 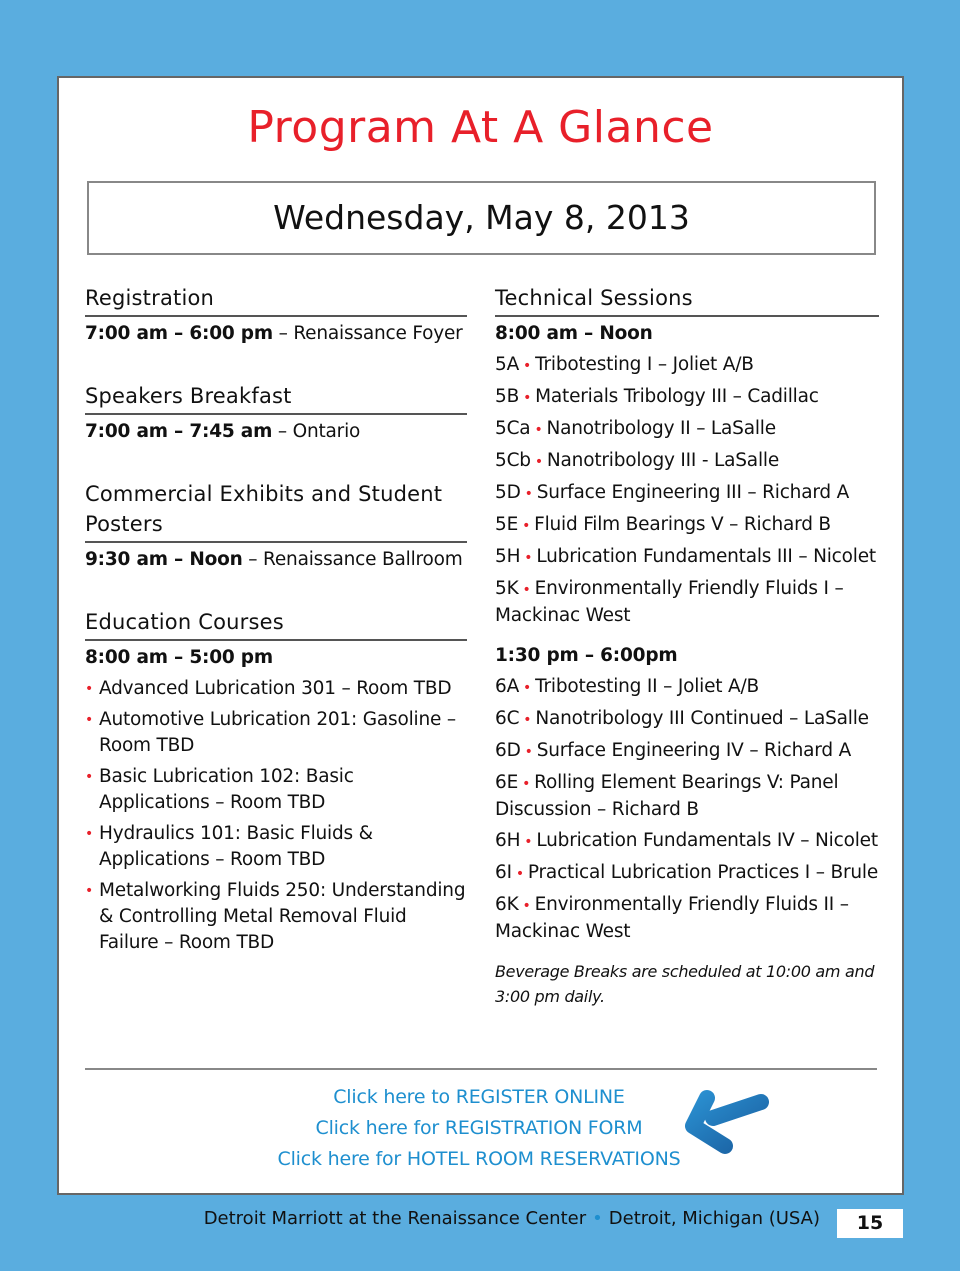 I want to click on session-item: 6D • Surface Engineering IV – Richard A, so click(x=687, y=751).